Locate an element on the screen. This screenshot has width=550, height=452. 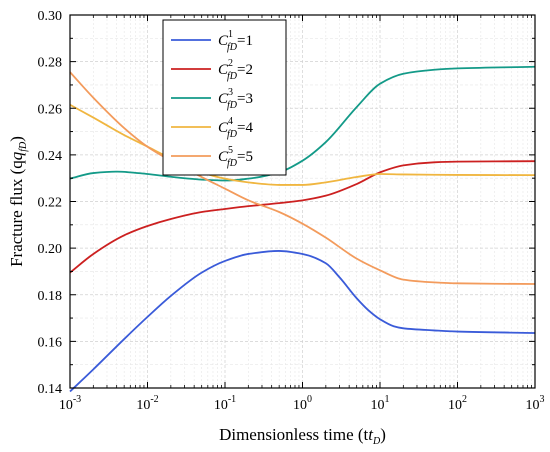
x-axis-label: Dimensionless time (ttD) is located at coordinates (302, 436).